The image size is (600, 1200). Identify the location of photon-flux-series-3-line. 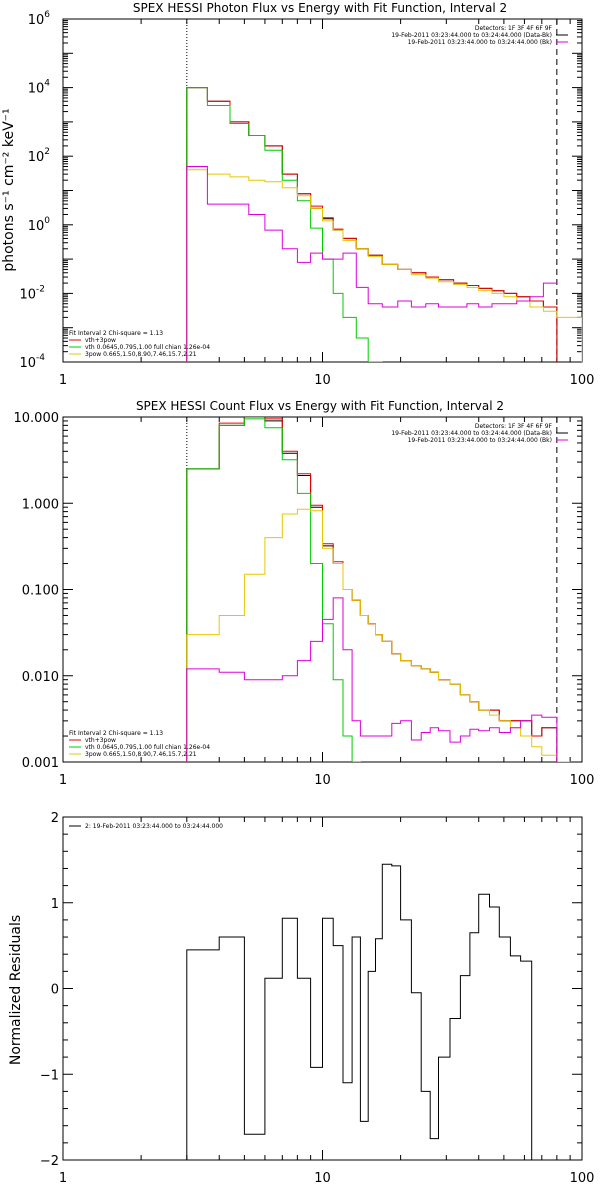
(384, 265).